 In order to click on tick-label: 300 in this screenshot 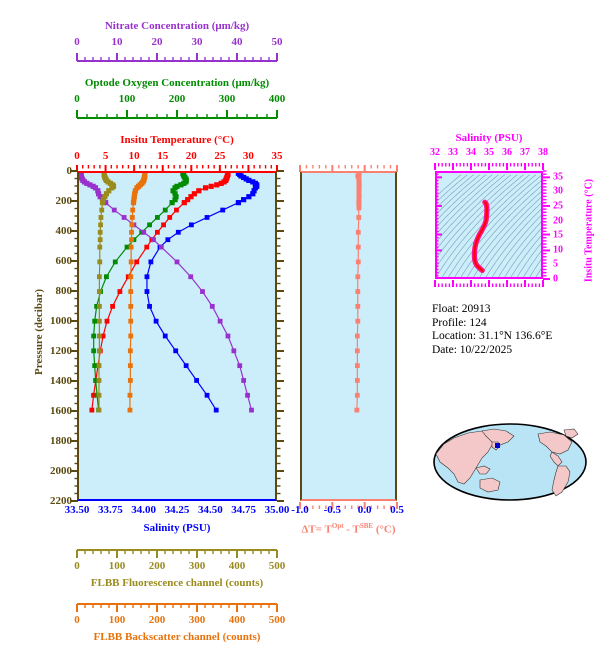, I will do `click(197, 566)`.